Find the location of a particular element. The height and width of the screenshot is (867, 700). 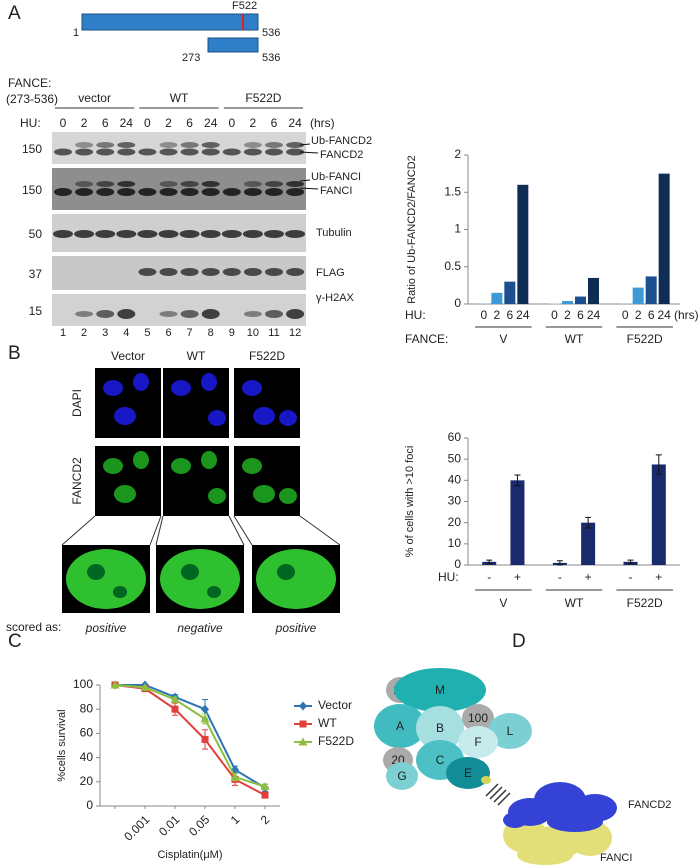

lane-number: 5 is located at coordinates (147, 333).